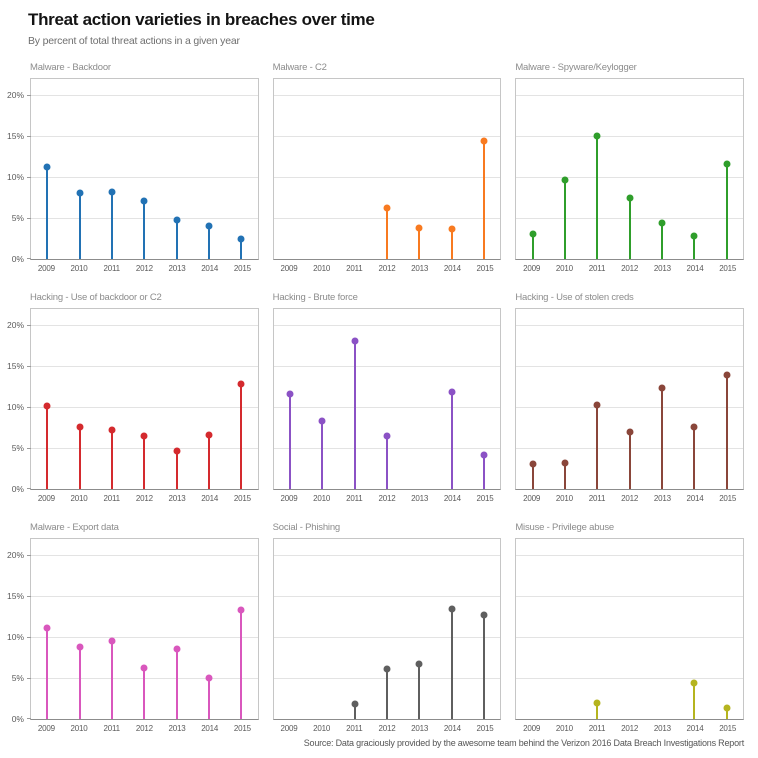  Describe the element at coordinates (299, 67) in the screenshot. I see `panel-title: Malware - C2` at that location.